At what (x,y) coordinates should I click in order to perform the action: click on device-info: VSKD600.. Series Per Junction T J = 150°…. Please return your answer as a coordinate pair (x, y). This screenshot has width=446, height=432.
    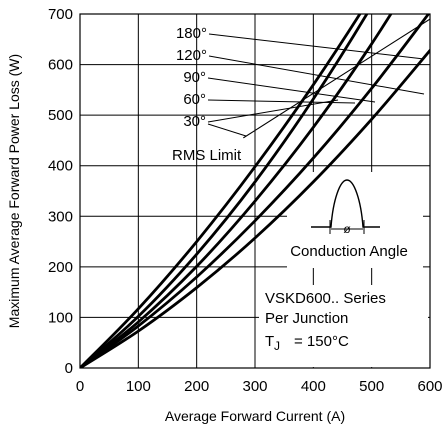
    Looking at the image, I should click on (325, 321).